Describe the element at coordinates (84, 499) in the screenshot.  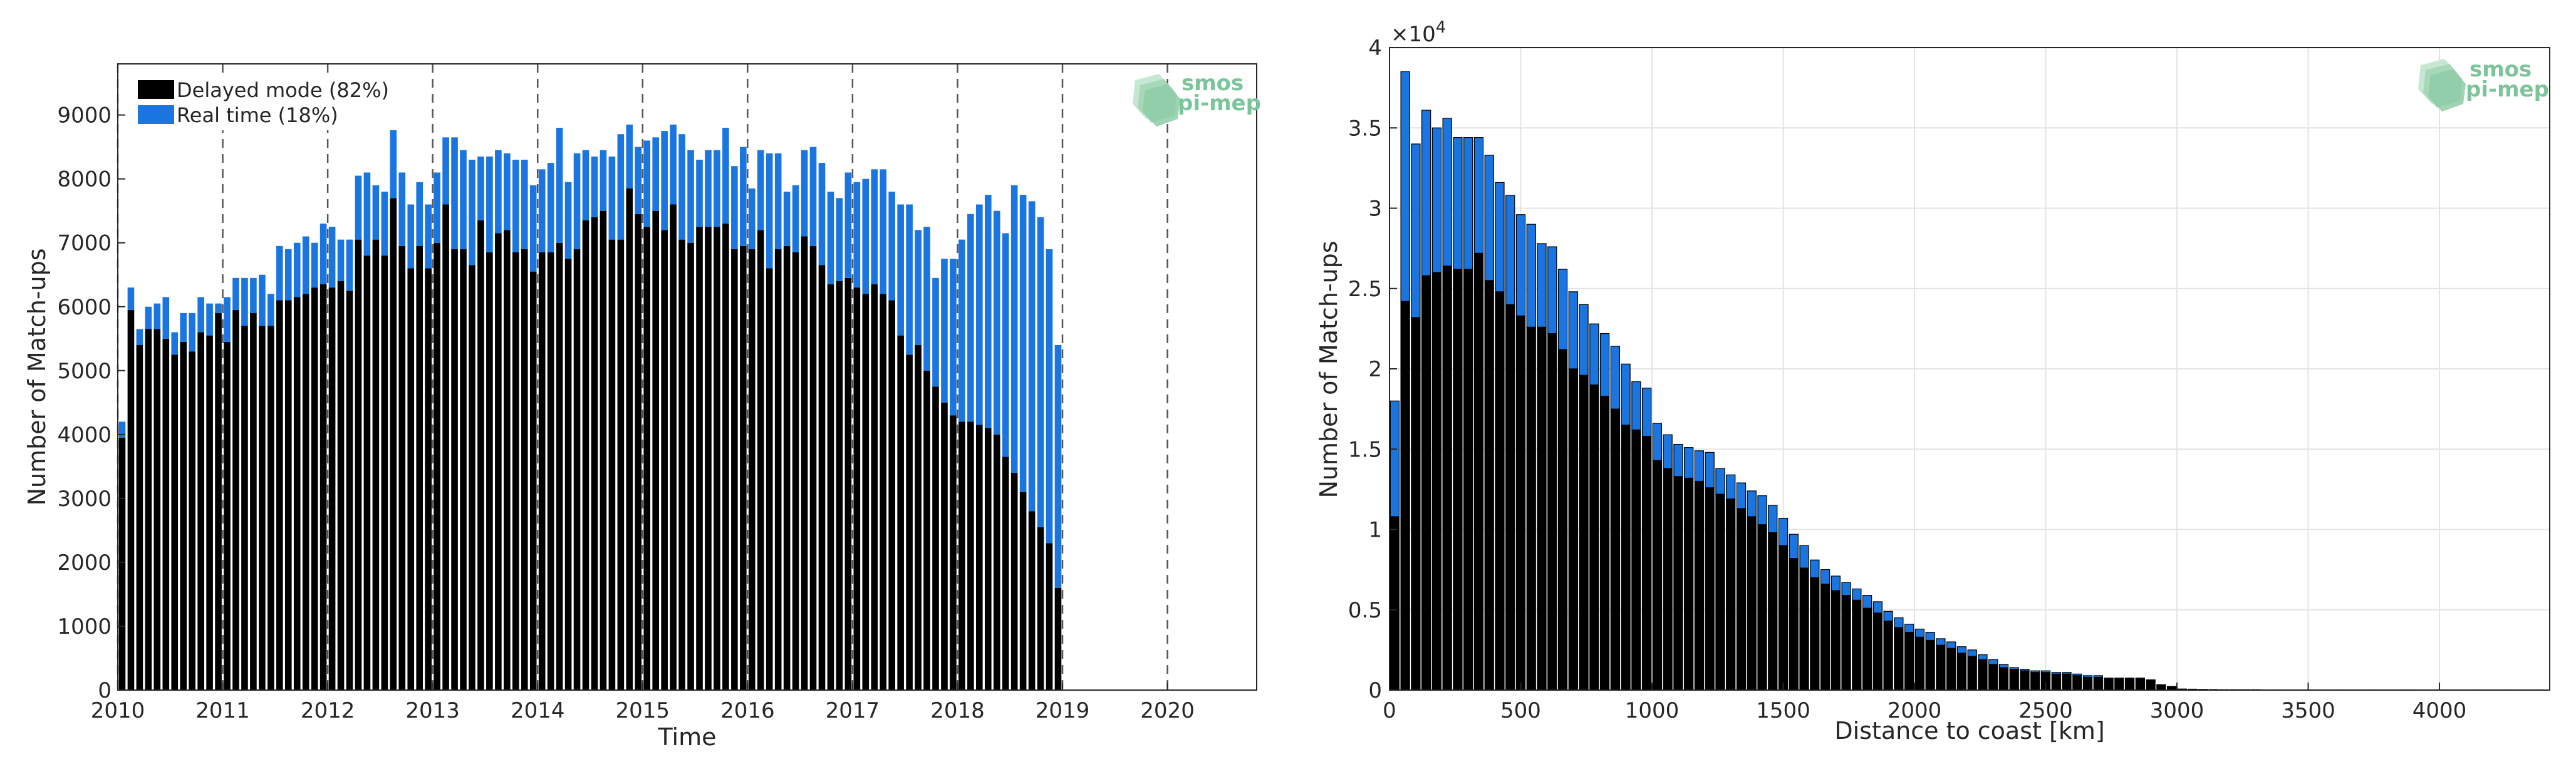
I see `y-tick-label: 3000` at that location.